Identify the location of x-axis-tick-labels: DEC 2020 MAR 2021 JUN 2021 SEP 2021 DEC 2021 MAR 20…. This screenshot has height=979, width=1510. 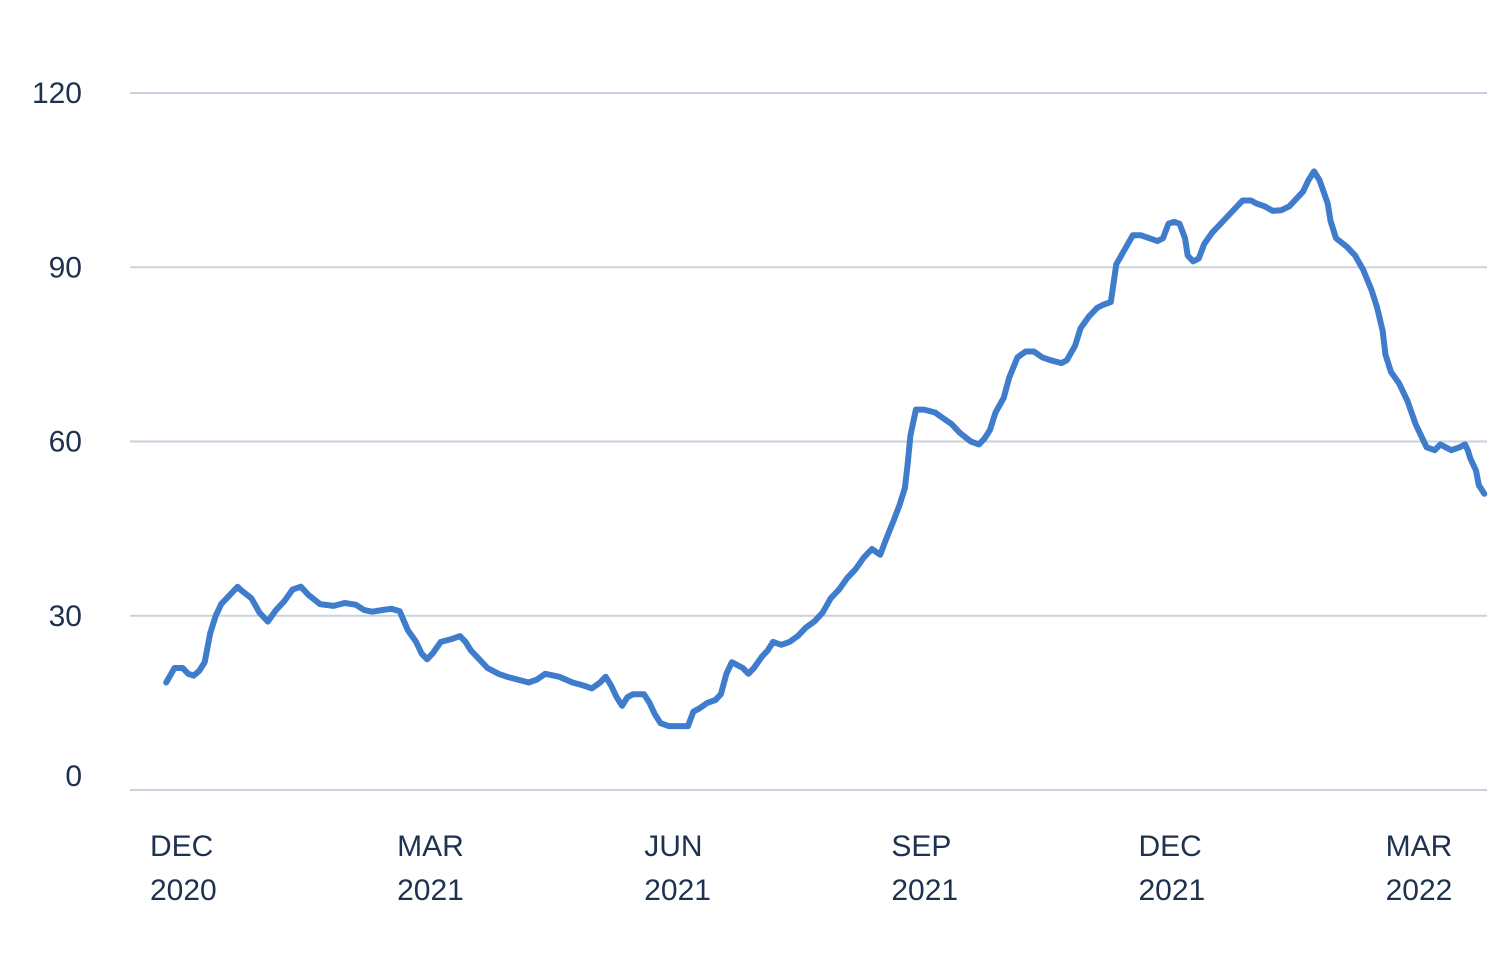
(801, 868).